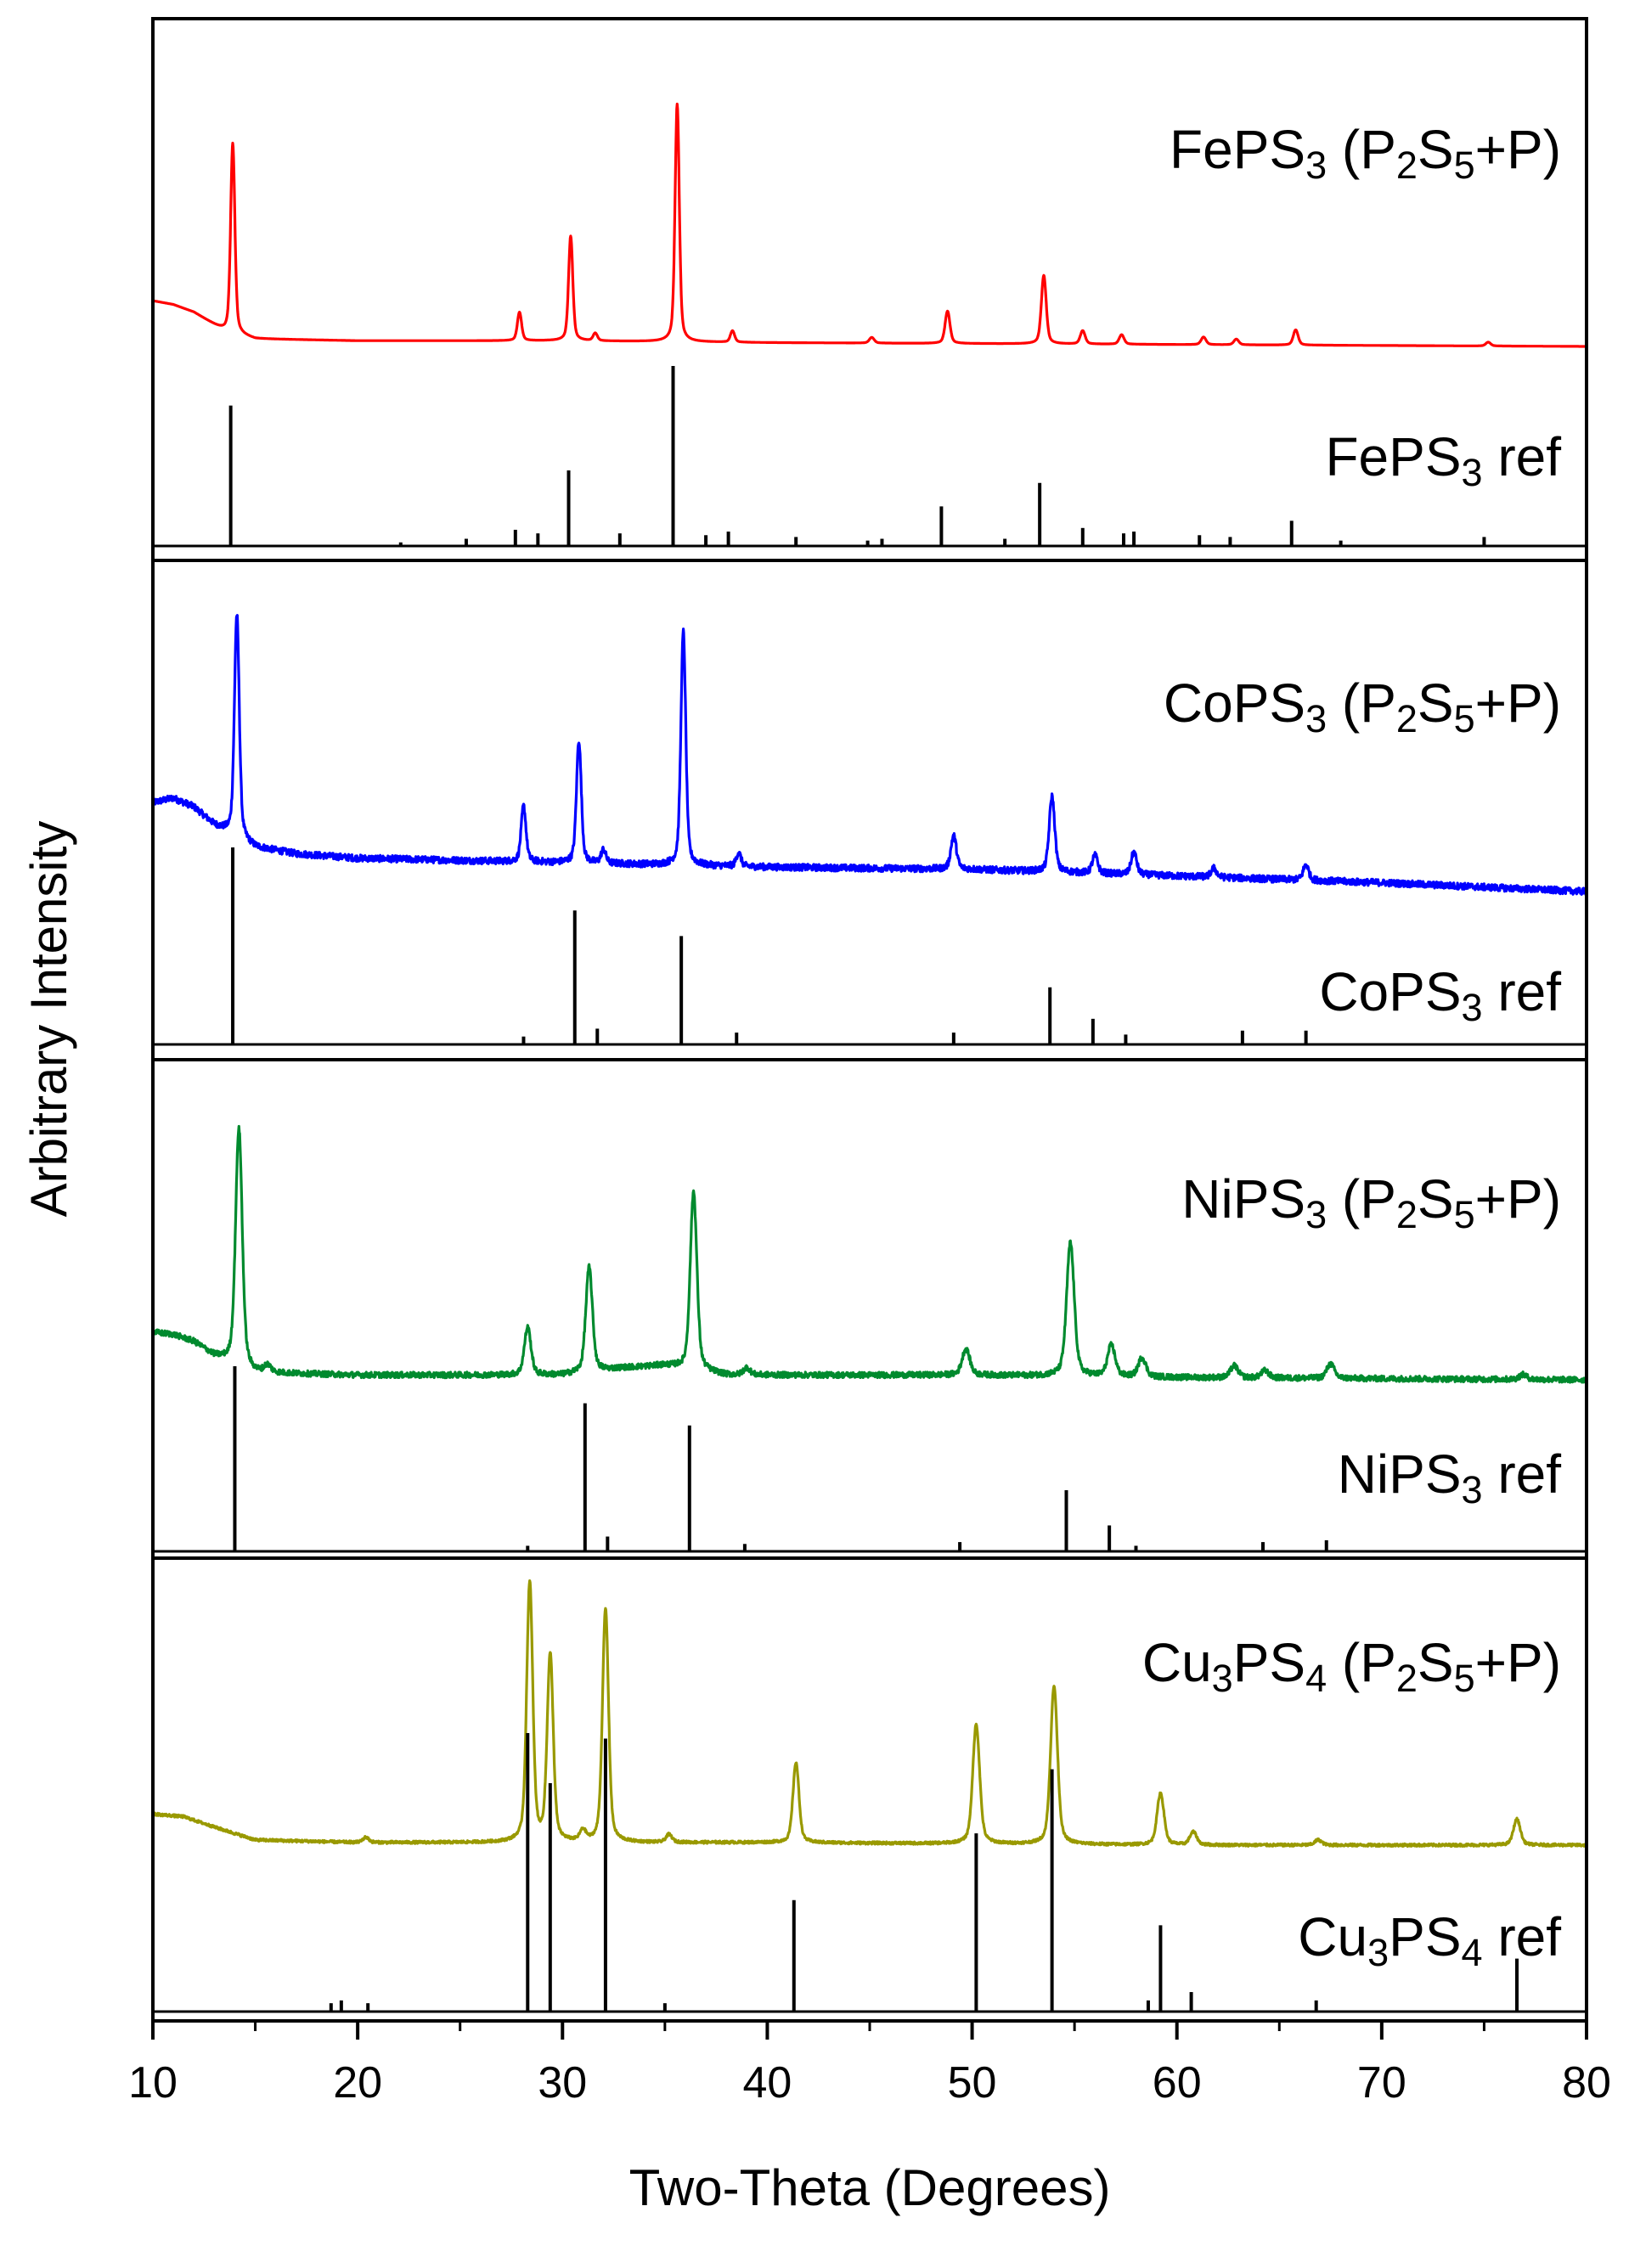 This screenshot has height=2268, width=1629. I want to click on x-tick-label-10: 10, so click(153, 2083).